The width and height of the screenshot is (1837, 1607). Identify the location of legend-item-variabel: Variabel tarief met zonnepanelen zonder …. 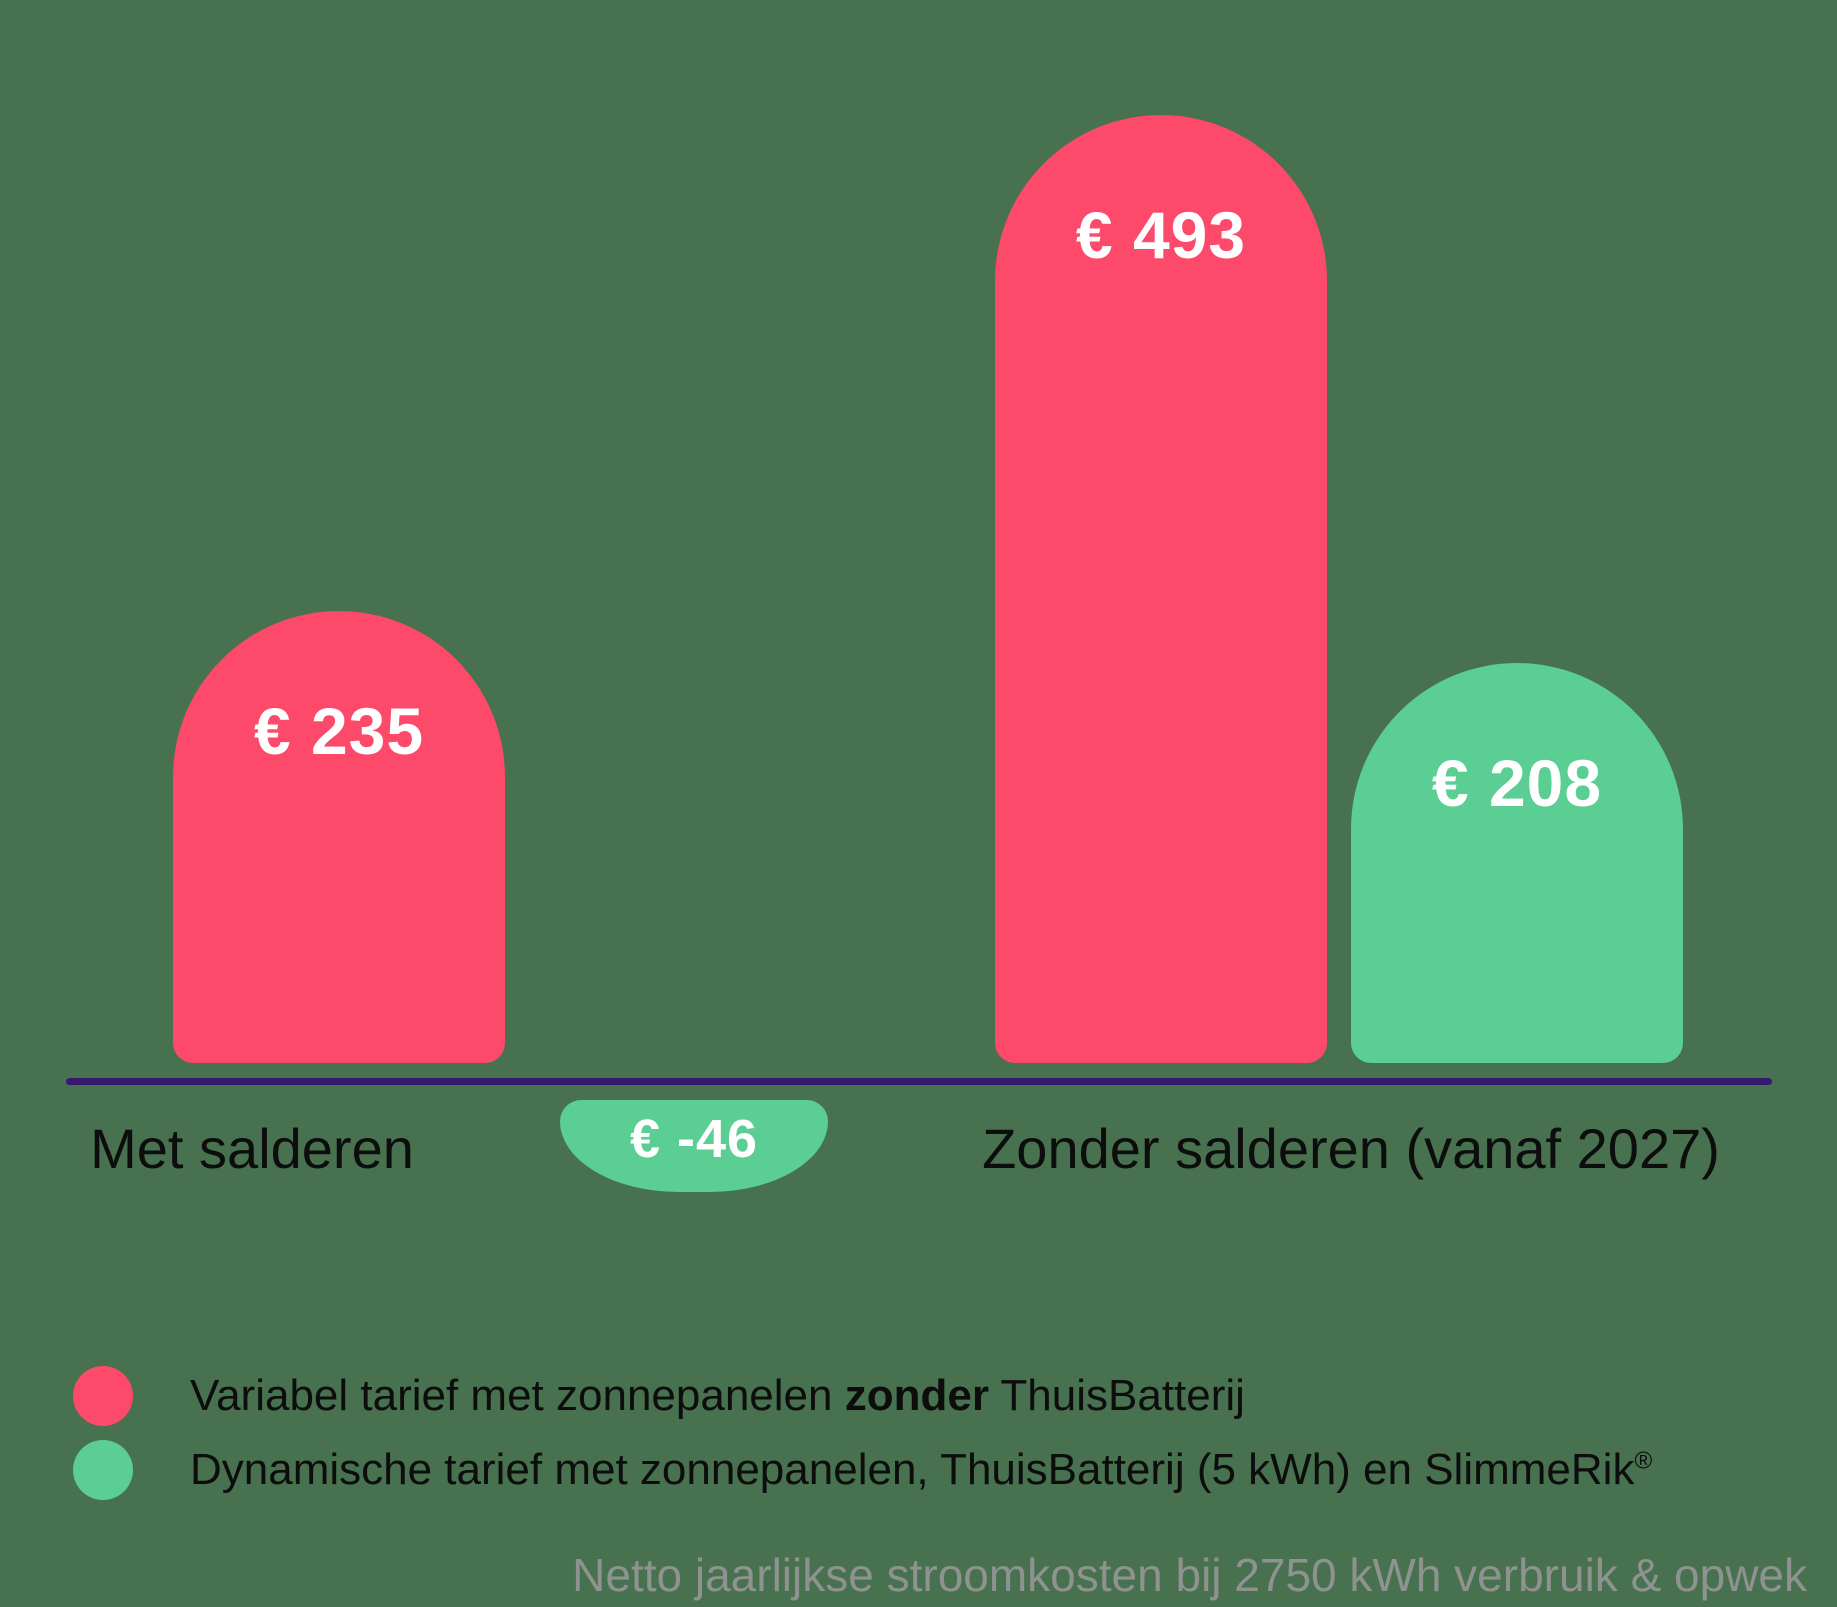
(659, 1396).